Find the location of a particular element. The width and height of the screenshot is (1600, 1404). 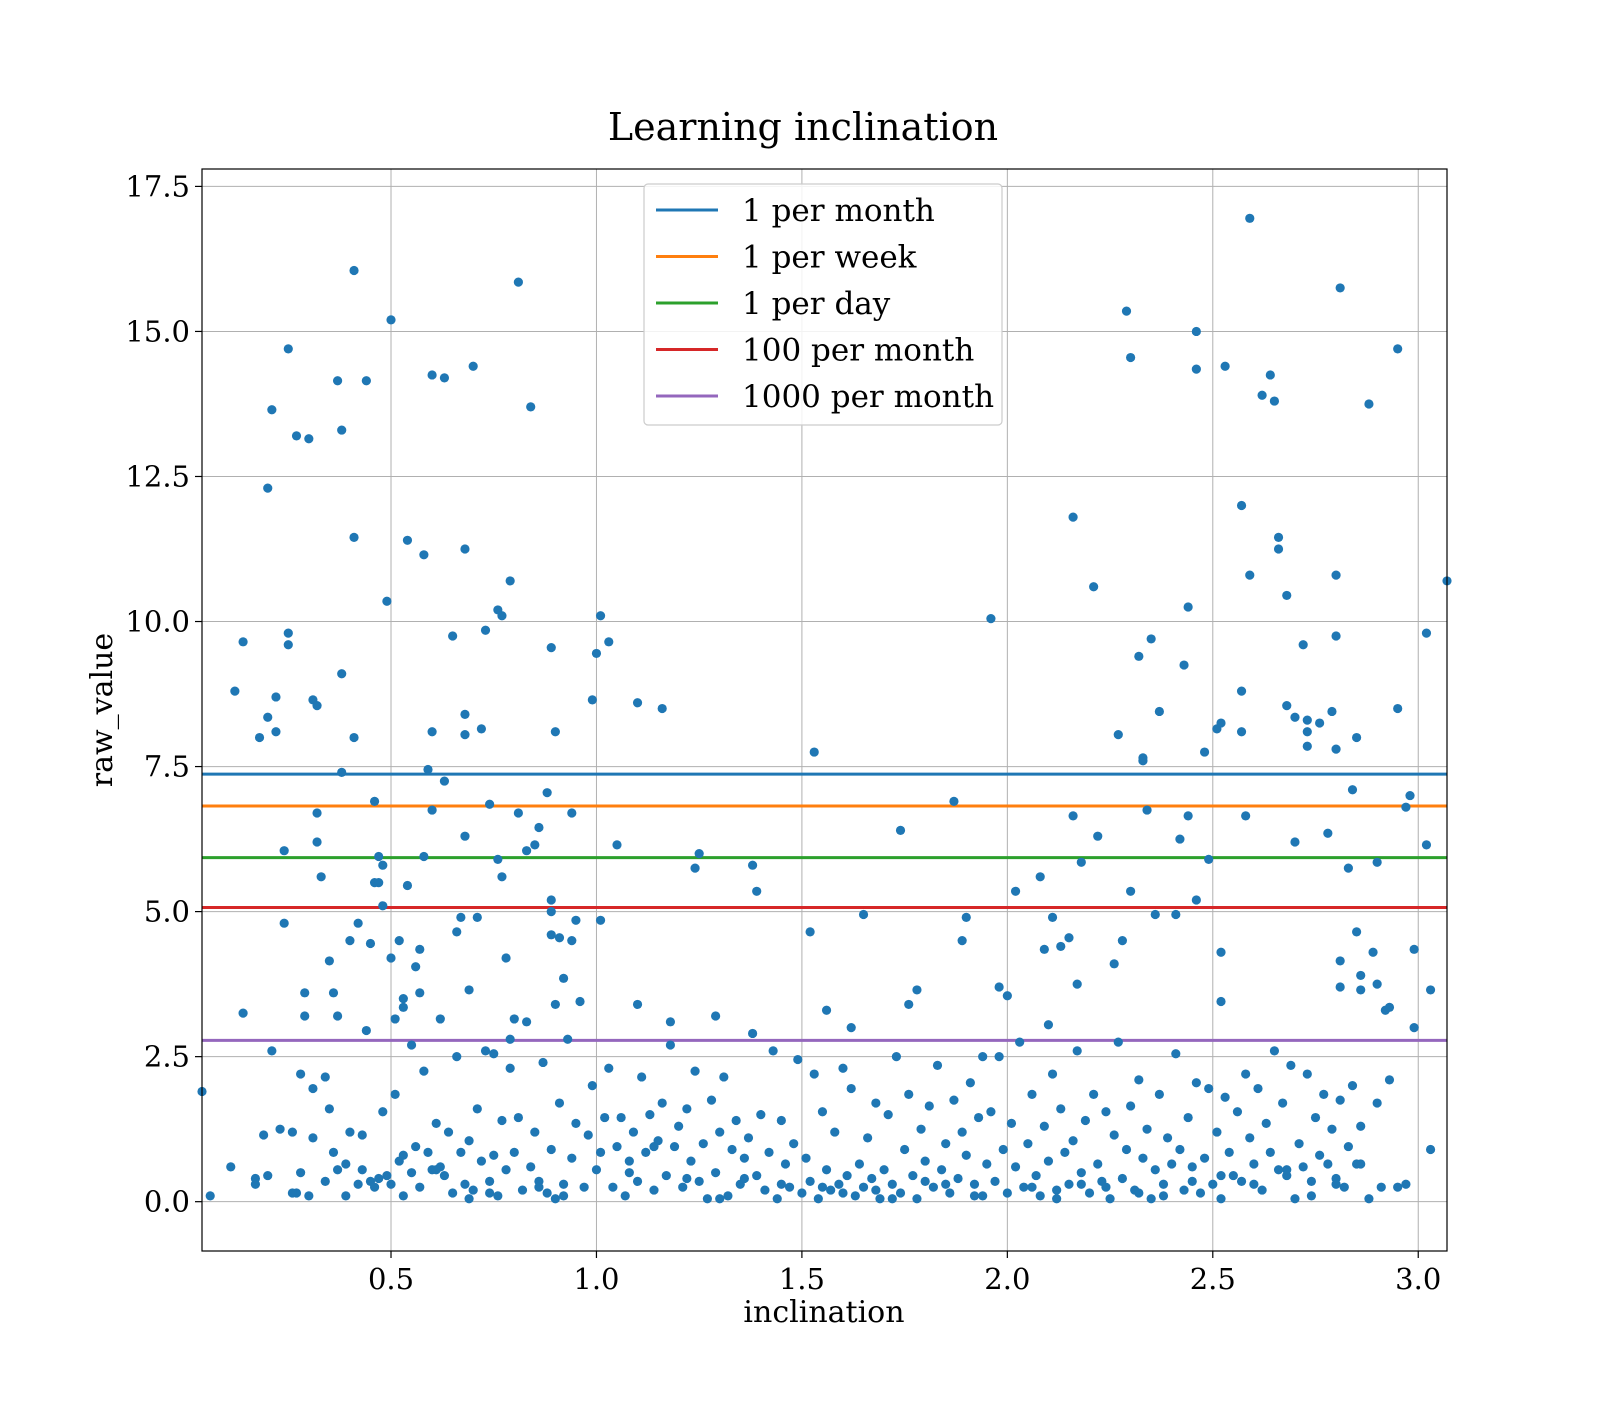

y-axis-ticks: 0.0 2.5 5.0 7.5 10.0 12.5 15.0 17.5 is located at coordinates (163, 694).